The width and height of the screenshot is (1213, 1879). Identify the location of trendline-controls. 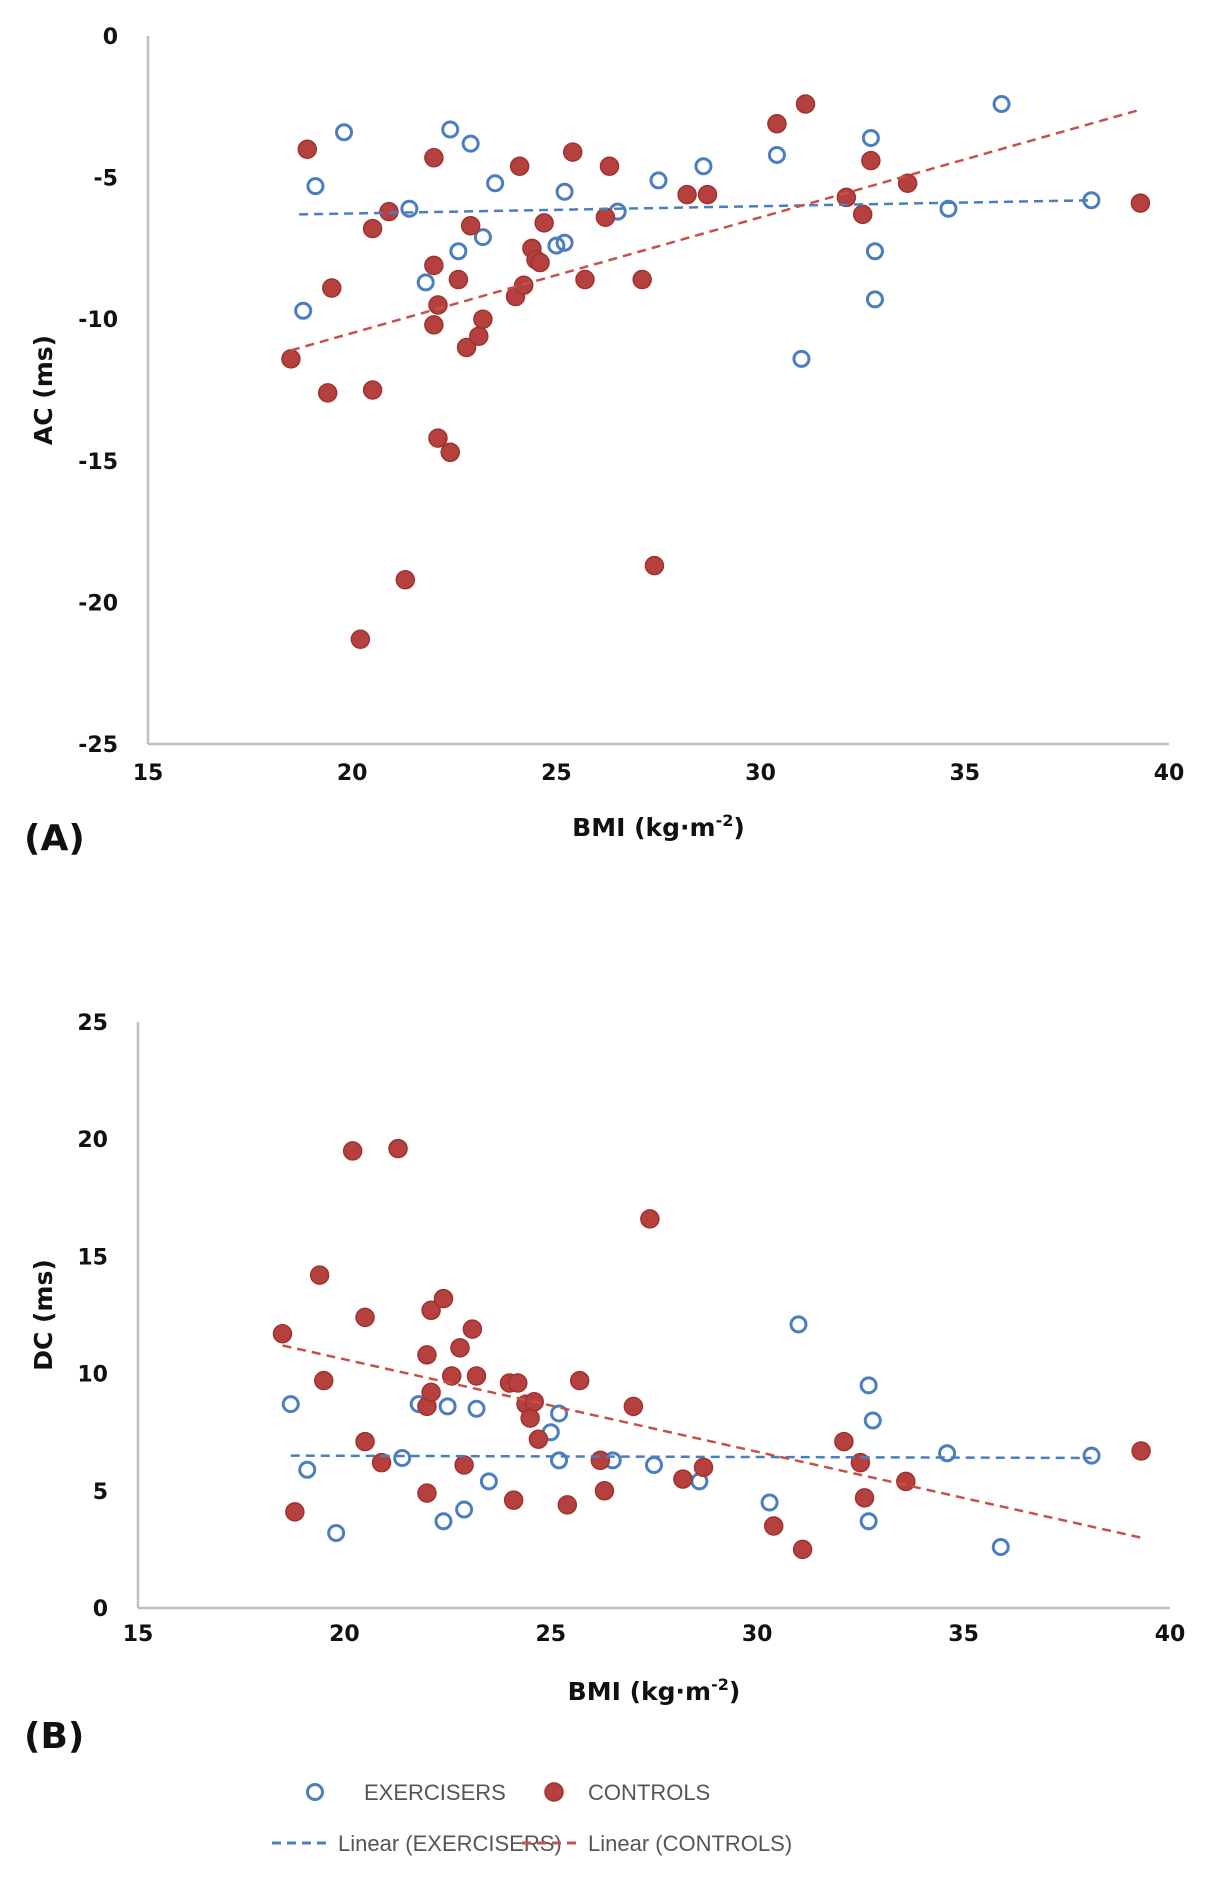
(715, 230).